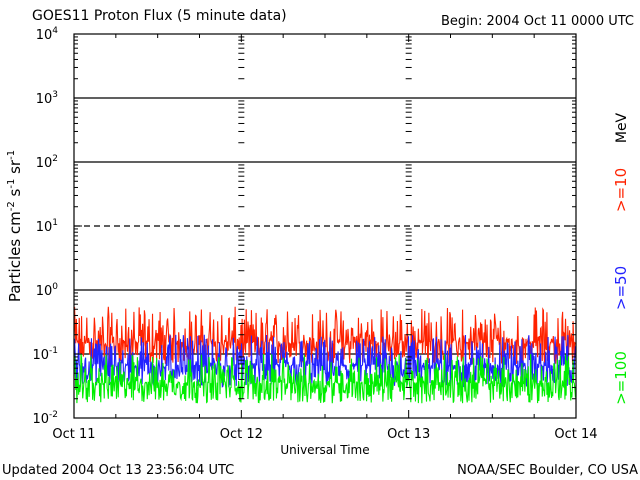 The image size is (640, 480). I want to click on x-tick-label-0: Oct 11, so click(73, 434).